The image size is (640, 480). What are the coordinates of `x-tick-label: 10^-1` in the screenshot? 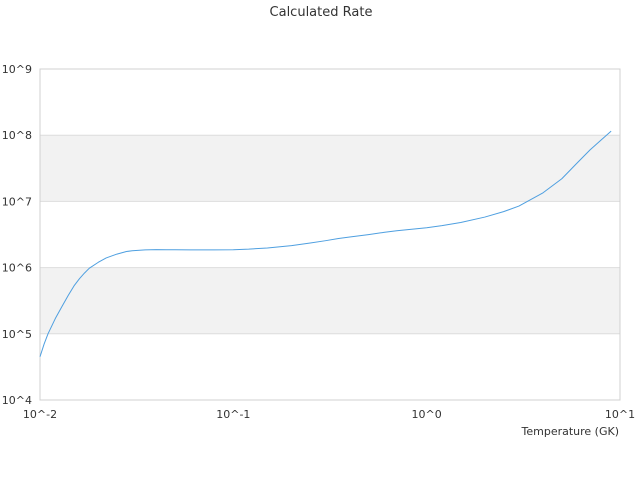 It's located at (233, 414).